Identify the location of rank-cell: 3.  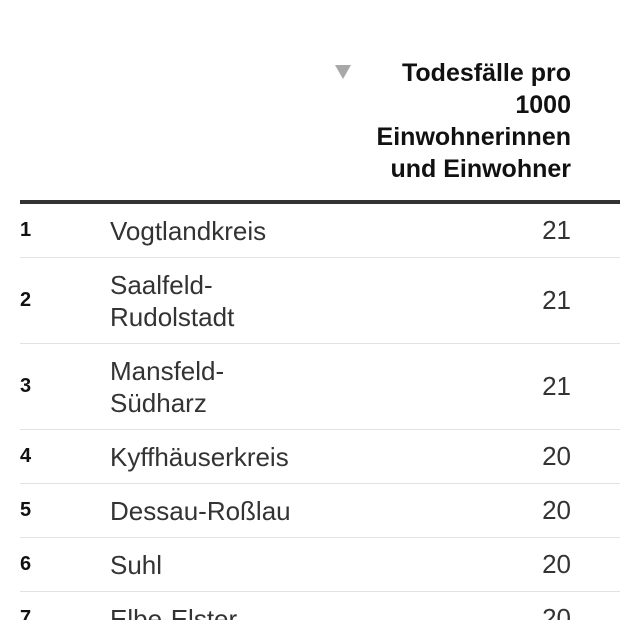
(26, 386).